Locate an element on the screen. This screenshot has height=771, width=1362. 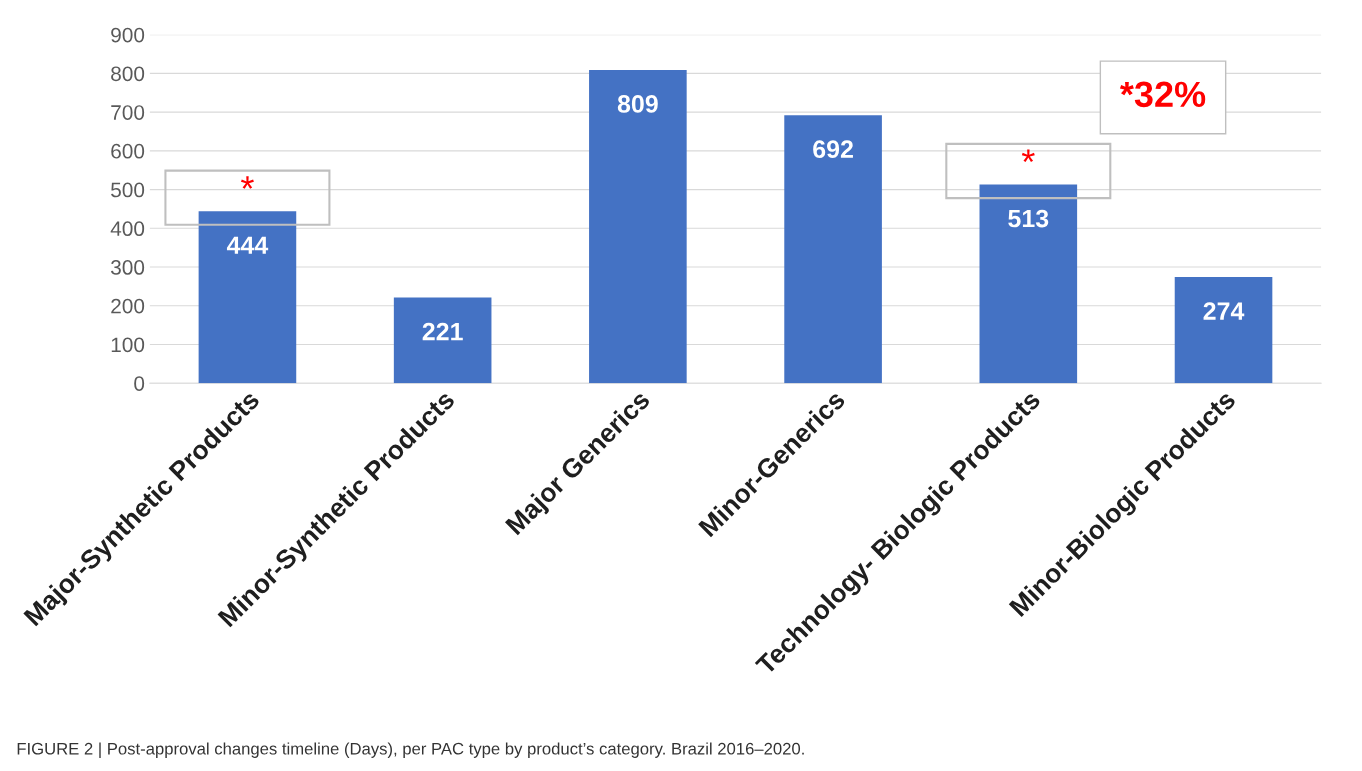
annotation: *32% is located at coordinates (1162, 94).